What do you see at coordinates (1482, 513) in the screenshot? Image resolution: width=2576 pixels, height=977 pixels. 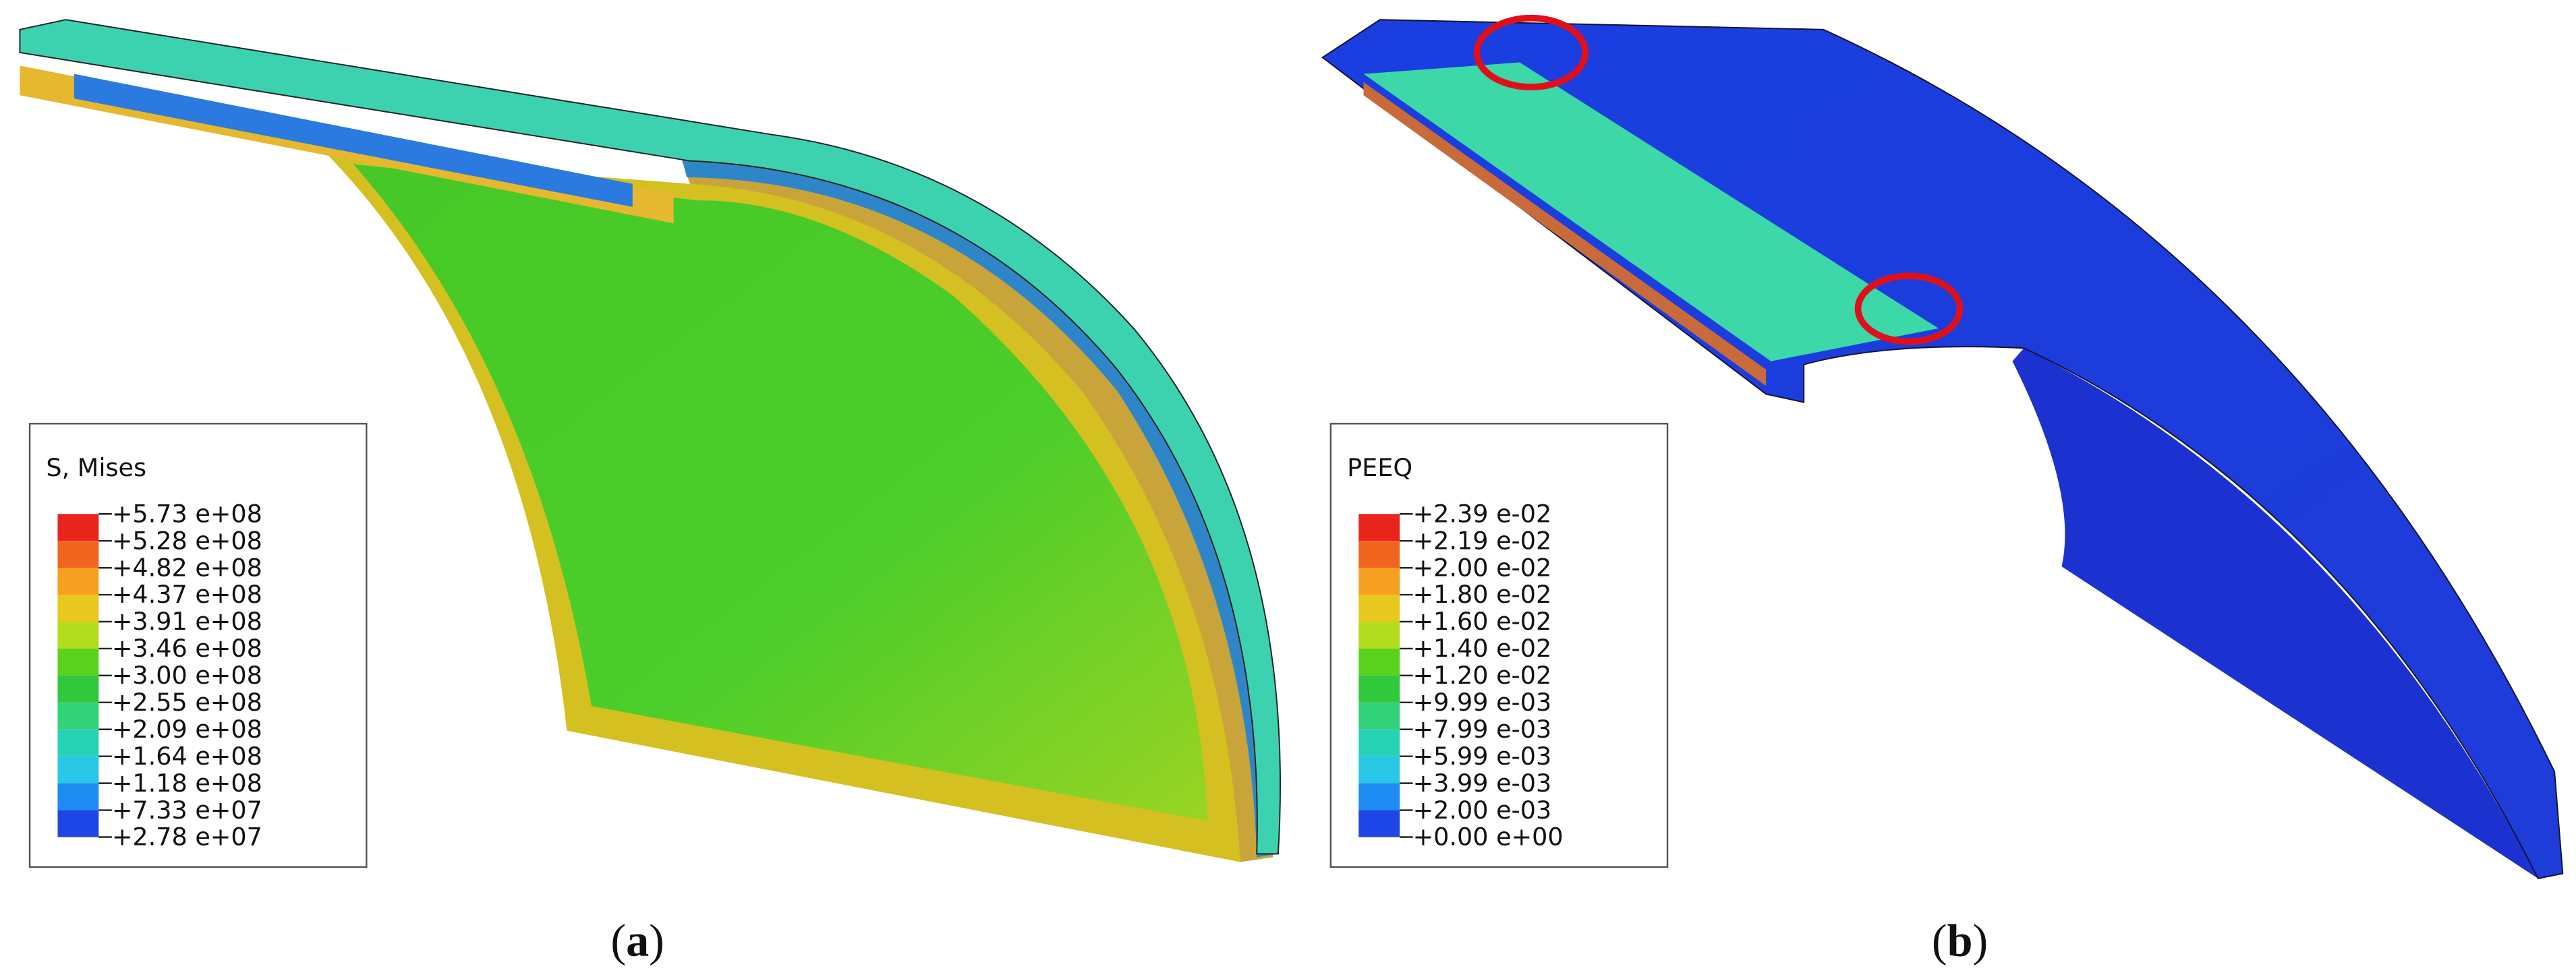 I see `legend-label: +2.39 e-02` at bounding box center [1482, 513].